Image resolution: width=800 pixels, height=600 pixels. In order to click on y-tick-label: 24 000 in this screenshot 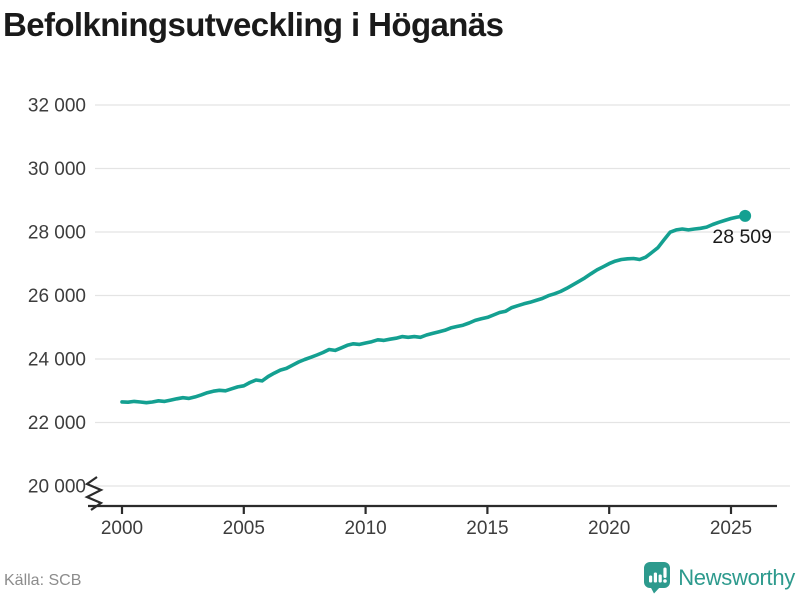, I will do `click(57, 360)`.